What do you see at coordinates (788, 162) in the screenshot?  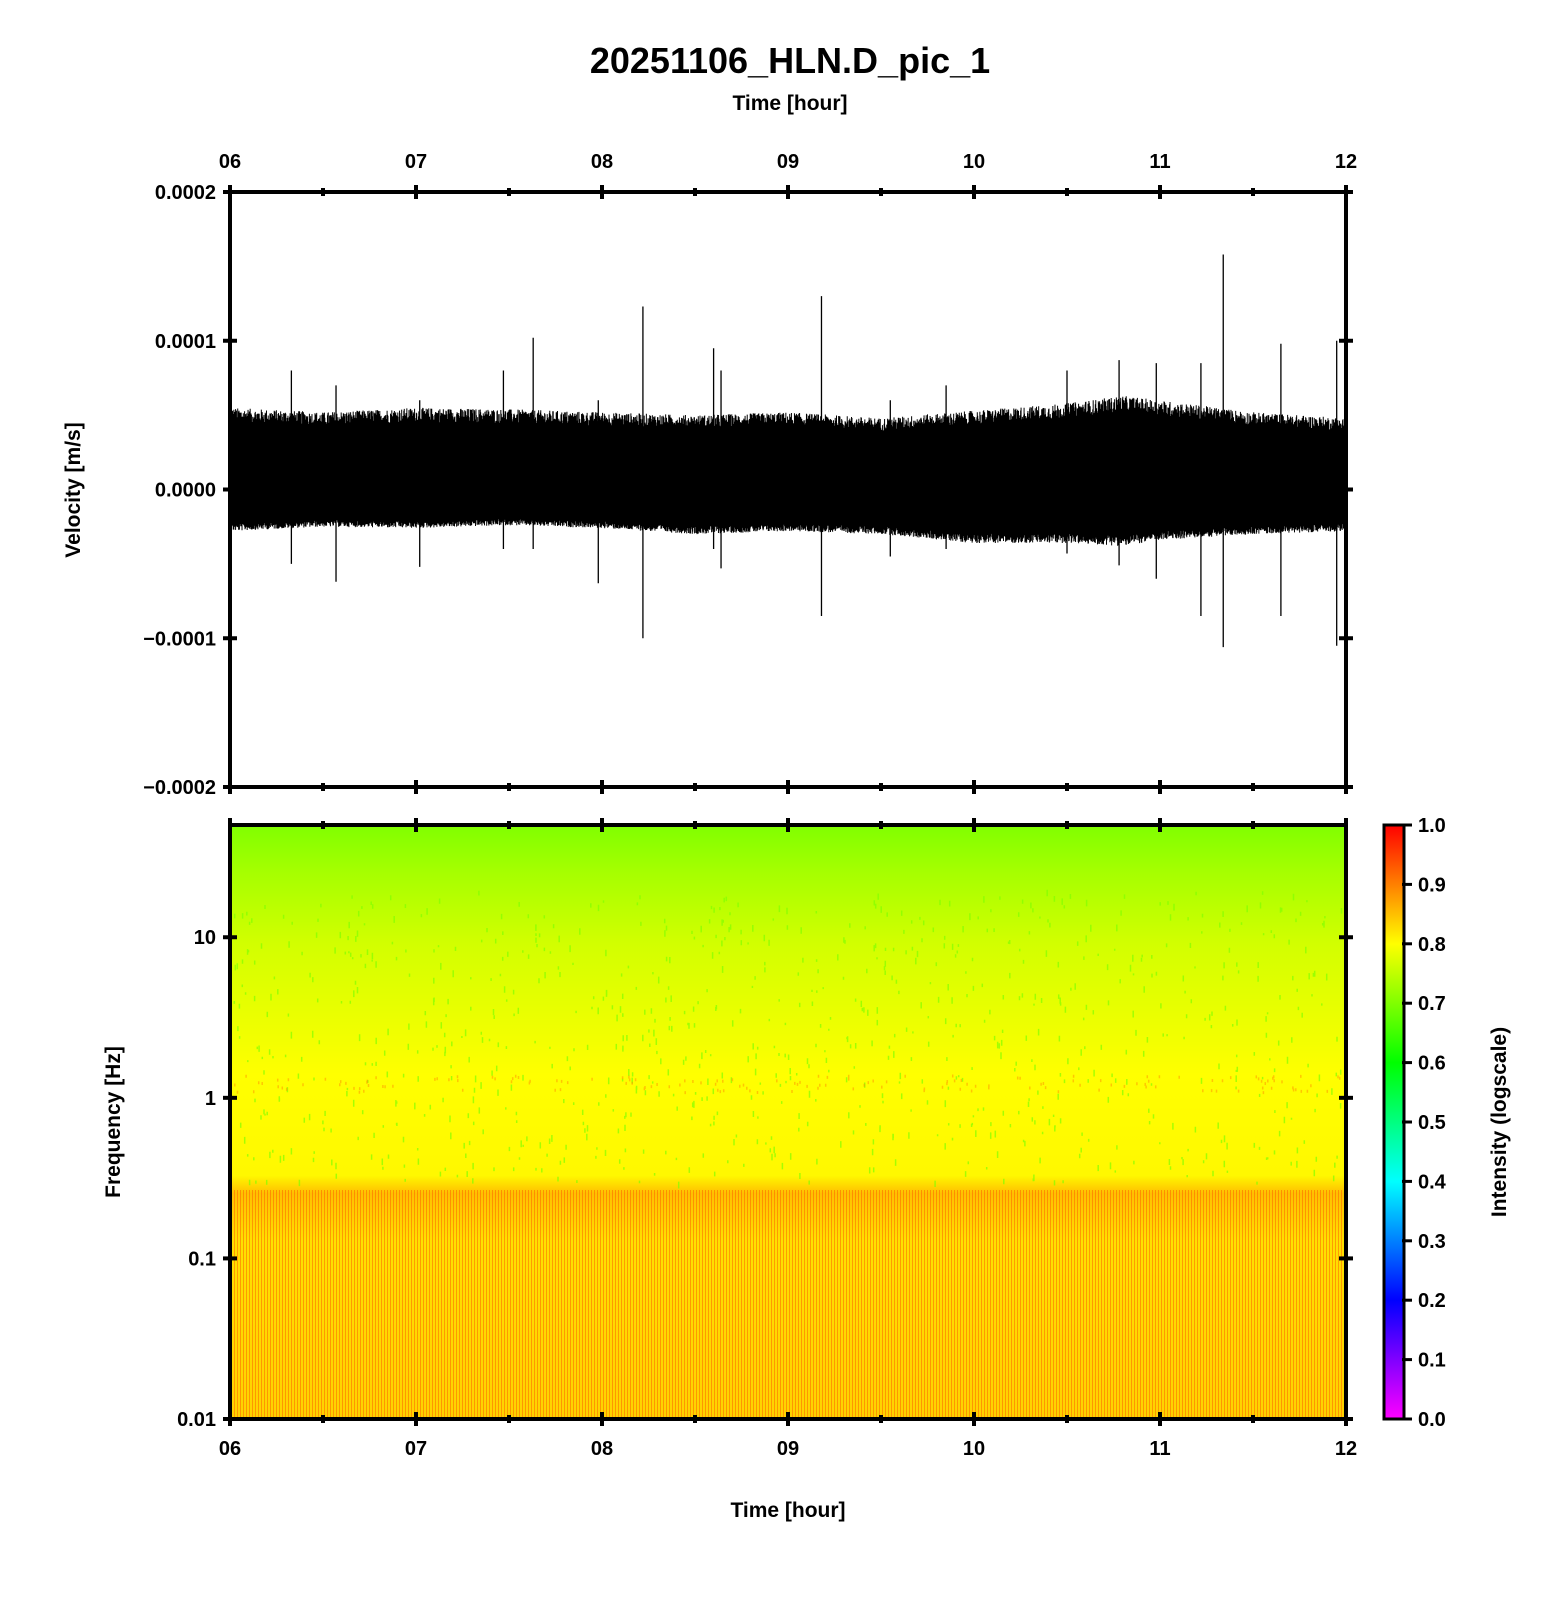 I see `top-x-tick-label: 09` at bounding box center [788, 162].